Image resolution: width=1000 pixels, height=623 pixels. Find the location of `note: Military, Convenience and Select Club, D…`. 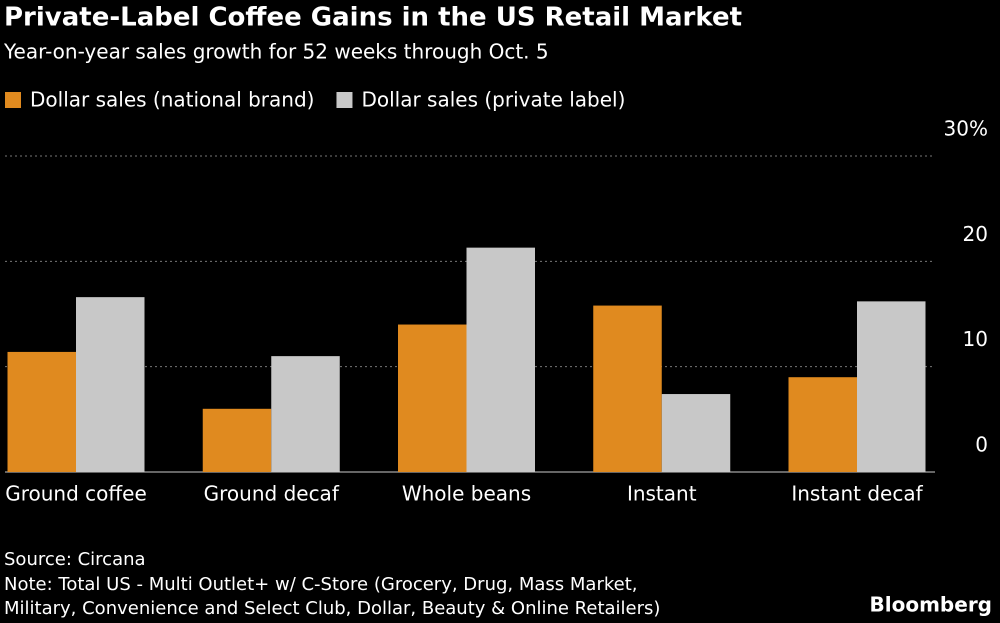

note: Military, Convenience and Select Club, D… is located at coordinates (332, 608).